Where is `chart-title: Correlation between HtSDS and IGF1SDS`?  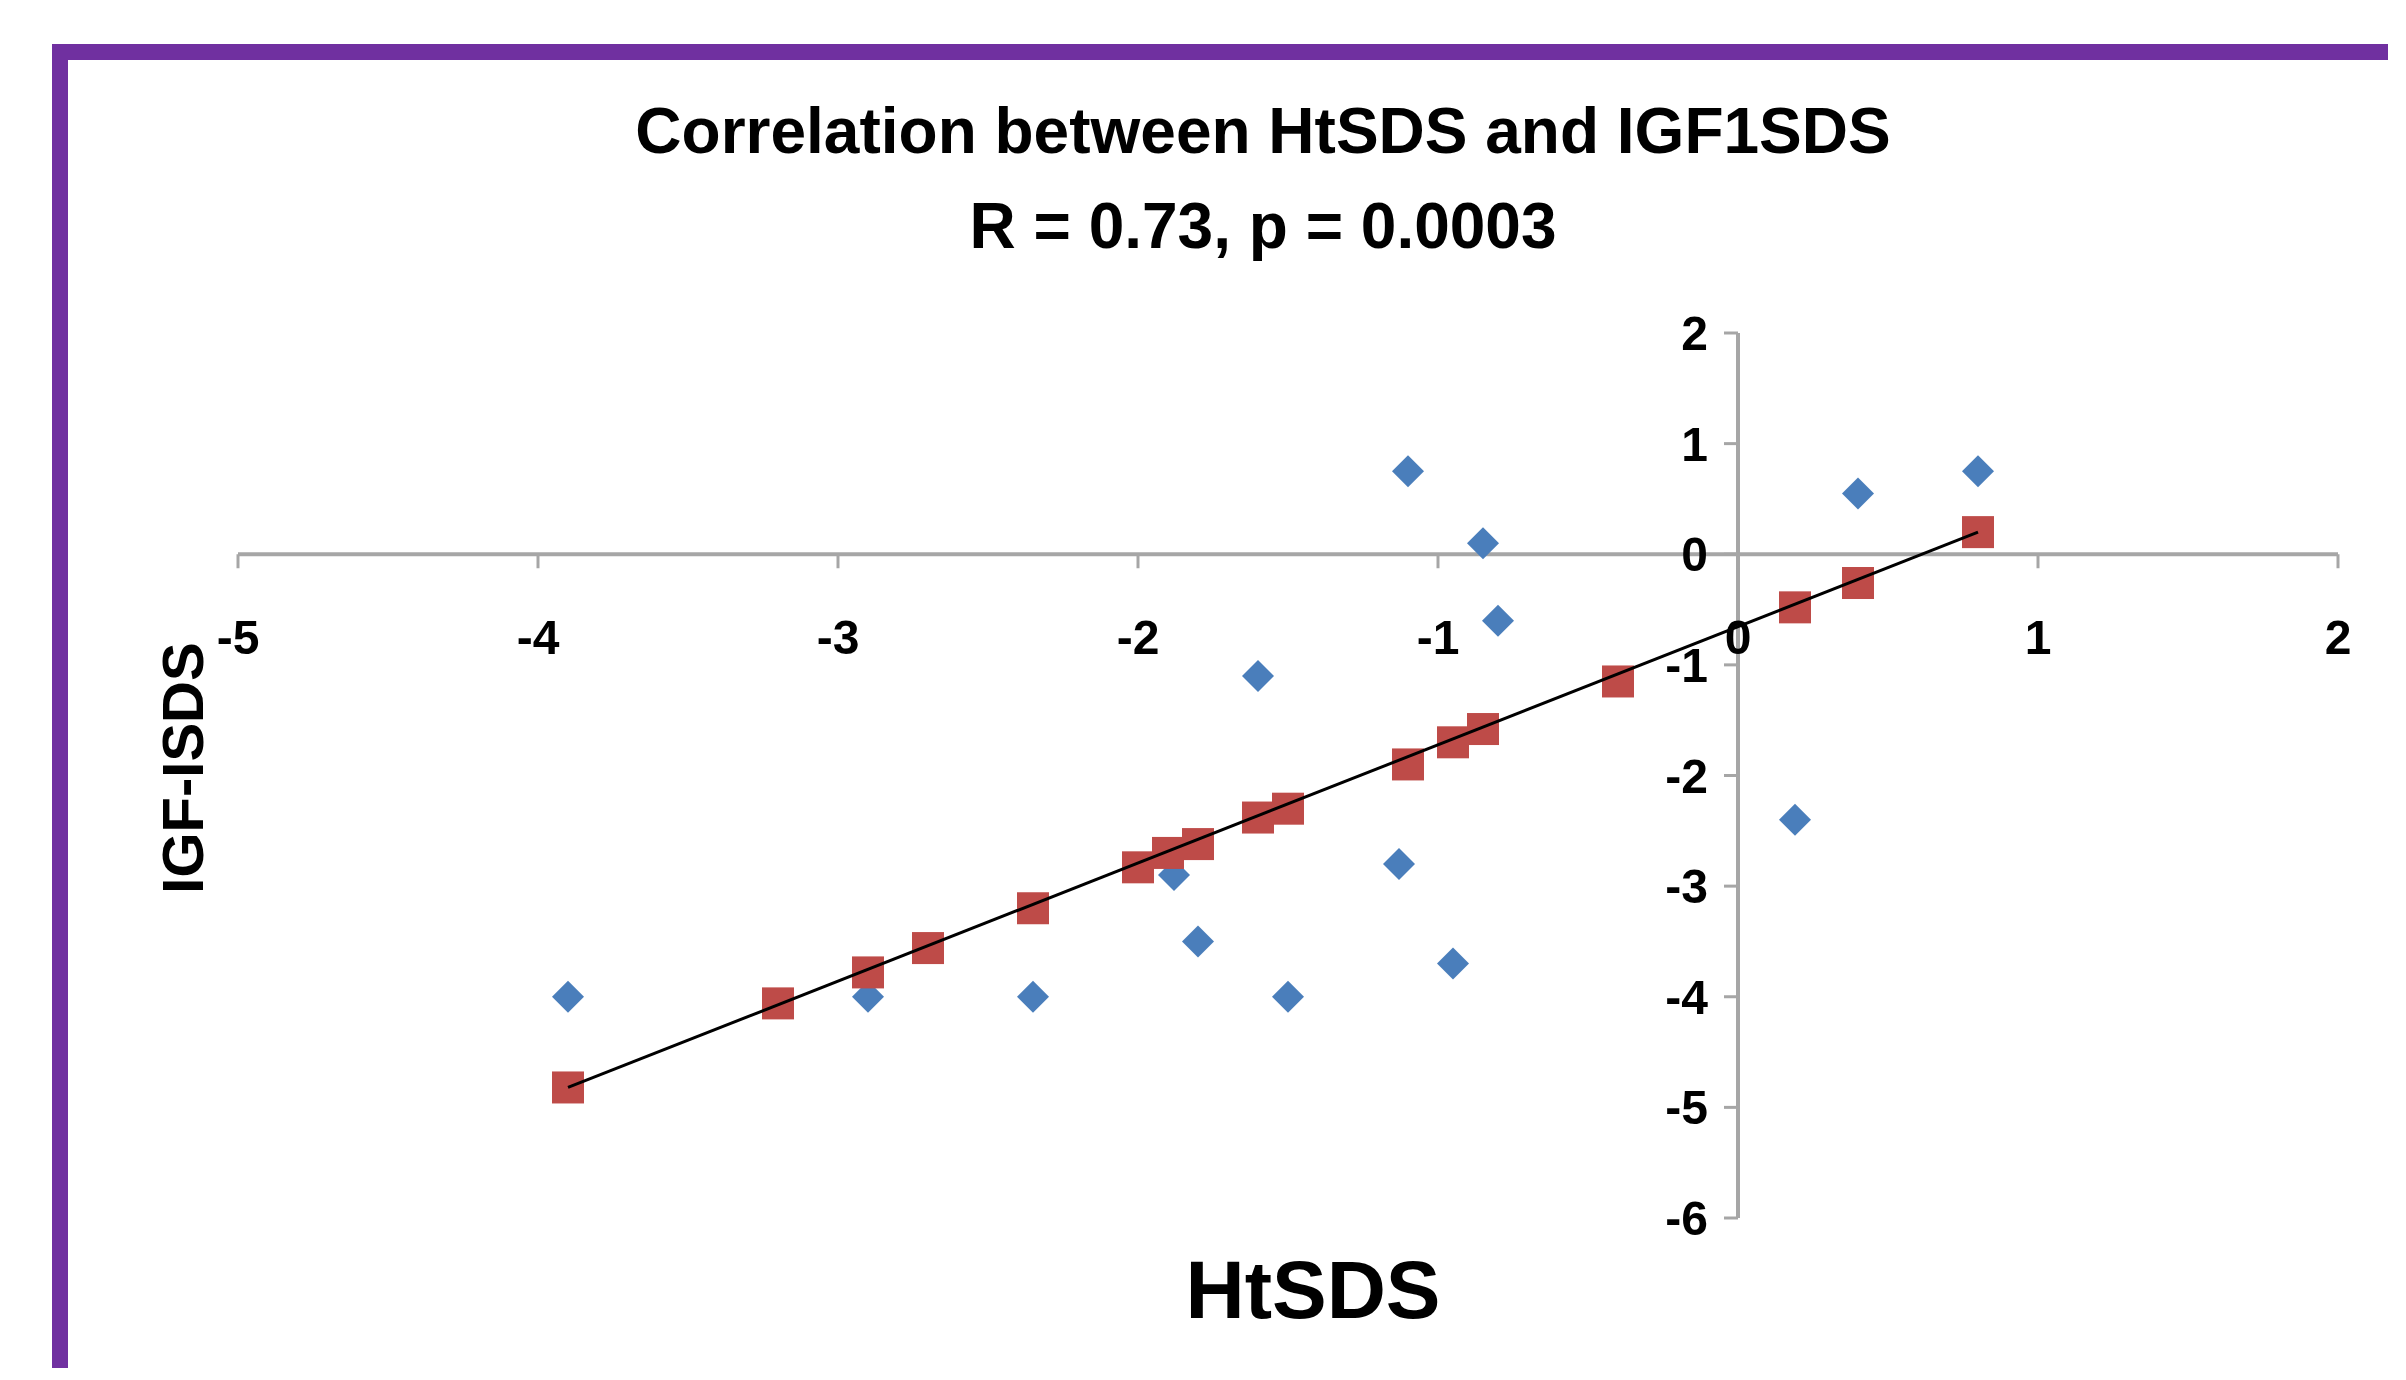
chart-title: Correlation between HtSDS and IGF1SDS is located at coordinates (1263, 131).